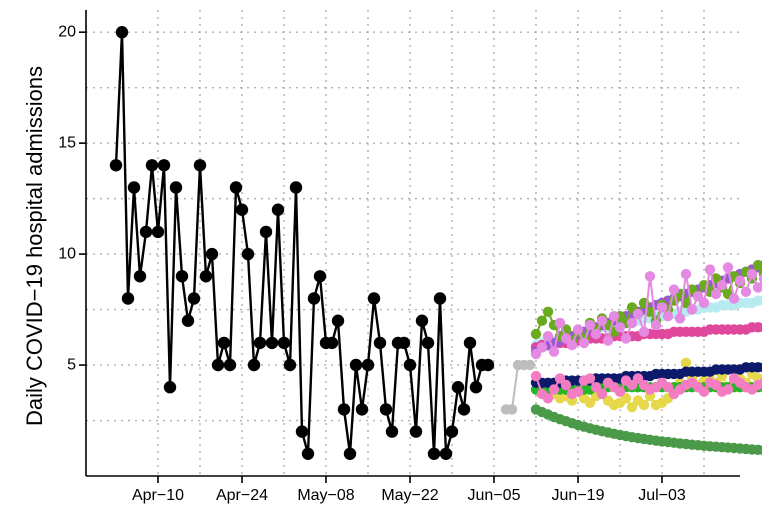 The height and width of the screenshot is (516, 762). Describe the element at coordinates (578, 495) in the screenshot. I see `x-tick-label: Jun−19` at that location.